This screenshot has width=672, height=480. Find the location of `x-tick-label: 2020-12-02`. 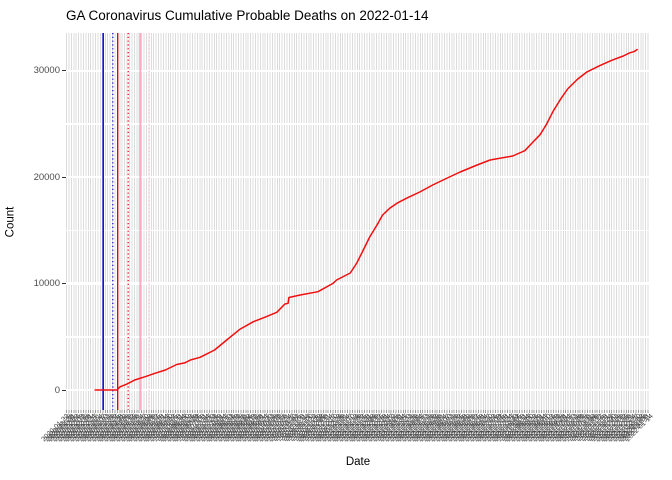

x-tick-label: 2020-12-02 is located at coordinates (310, 428).